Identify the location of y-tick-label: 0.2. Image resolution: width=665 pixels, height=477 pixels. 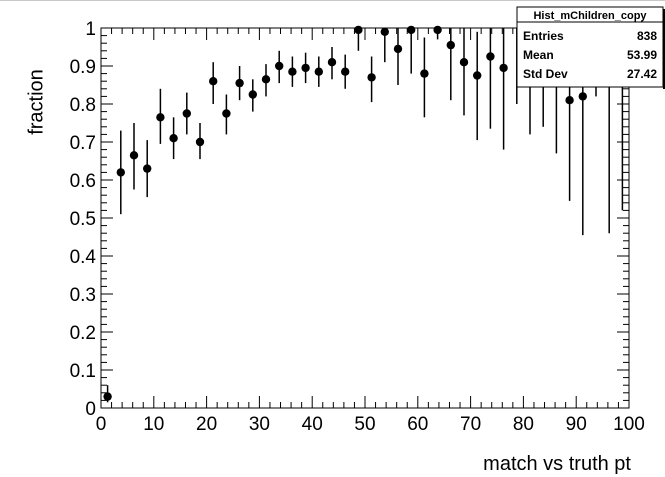
(83, 333).